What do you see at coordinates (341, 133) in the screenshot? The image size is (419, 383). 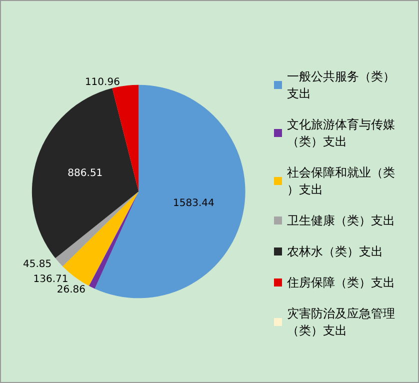 I see `legend-label: 文化旅游体育与传媒（类）支出` at bounding box center [341, 133].